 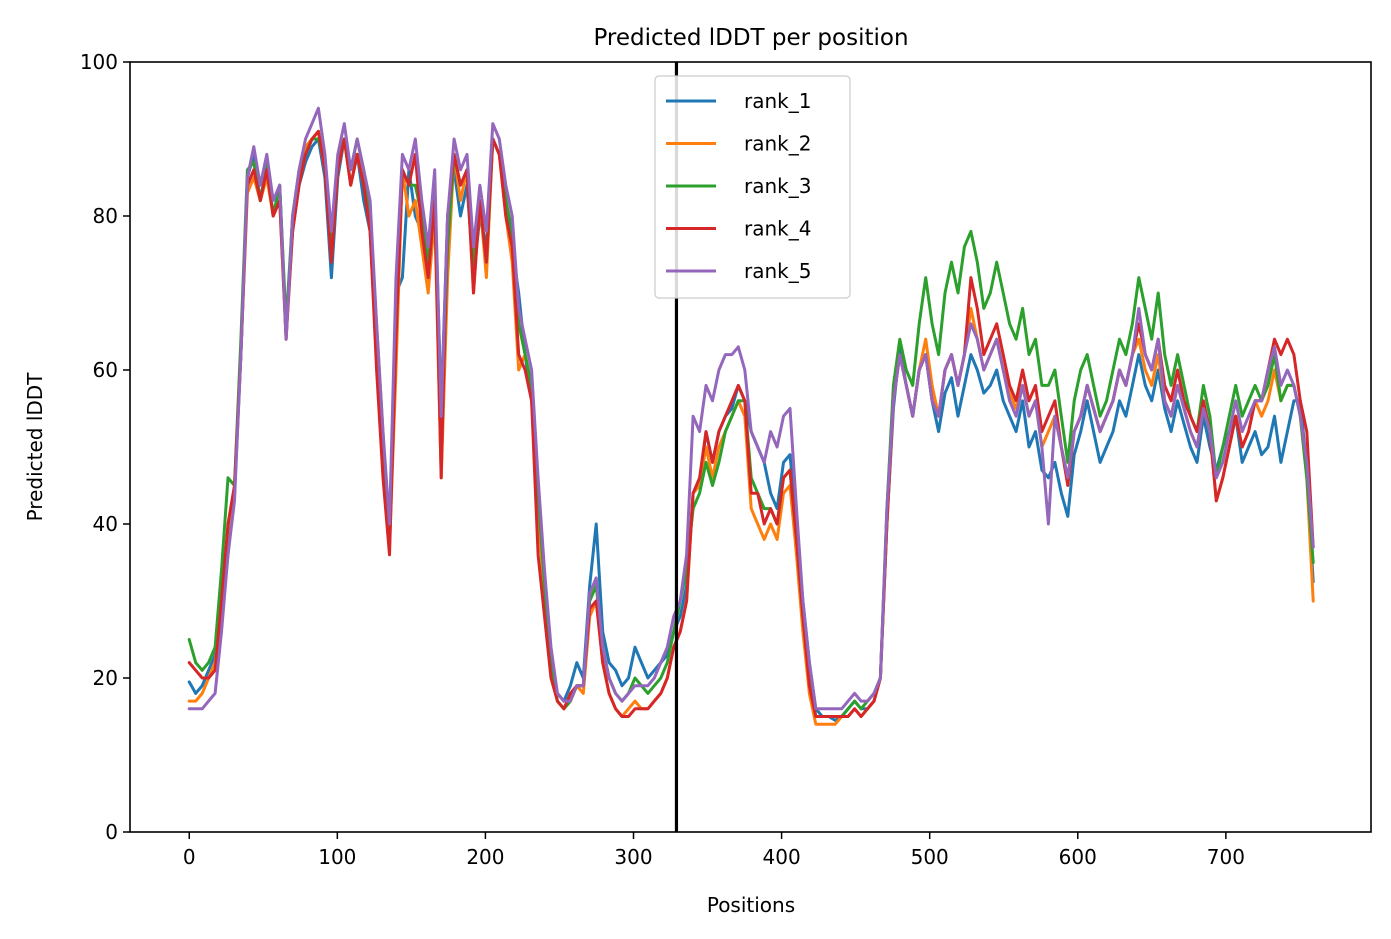 What do you see at coordinates (485, 857) in the screenshot?
I see `x-tick-label: 200` at bounding box center [485, 857].